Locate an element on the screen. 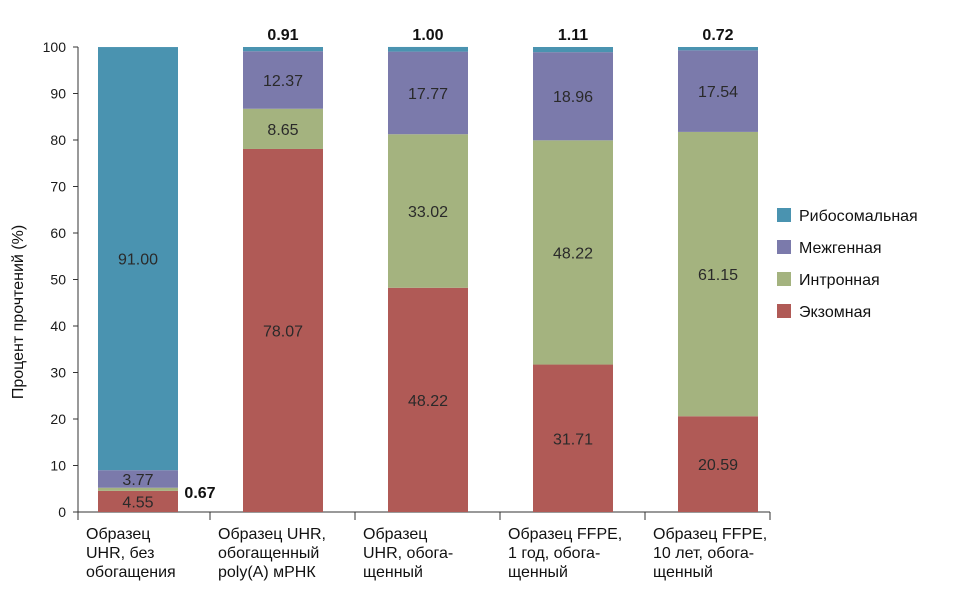 The width and height of the screenshot is (955, 600). y-tick-label-60: 60 is located at coordinates (58, 233).